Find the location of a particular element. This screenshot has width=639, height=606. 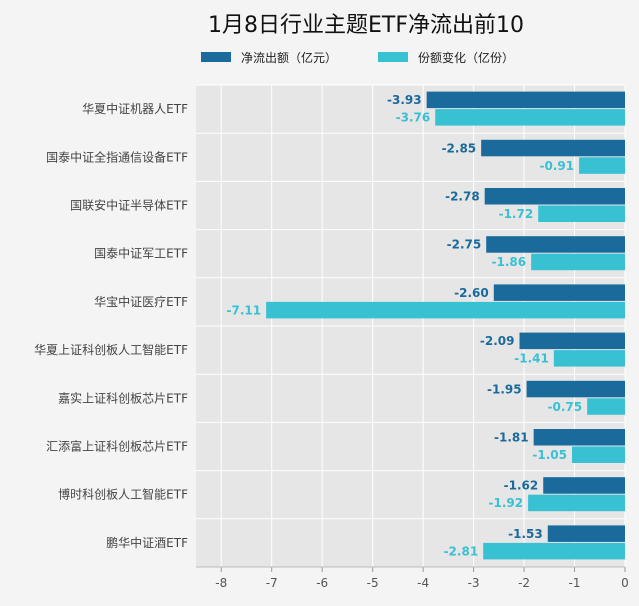

category-label: 国联安中证半导体ETF is located at coordinates (129, 205).